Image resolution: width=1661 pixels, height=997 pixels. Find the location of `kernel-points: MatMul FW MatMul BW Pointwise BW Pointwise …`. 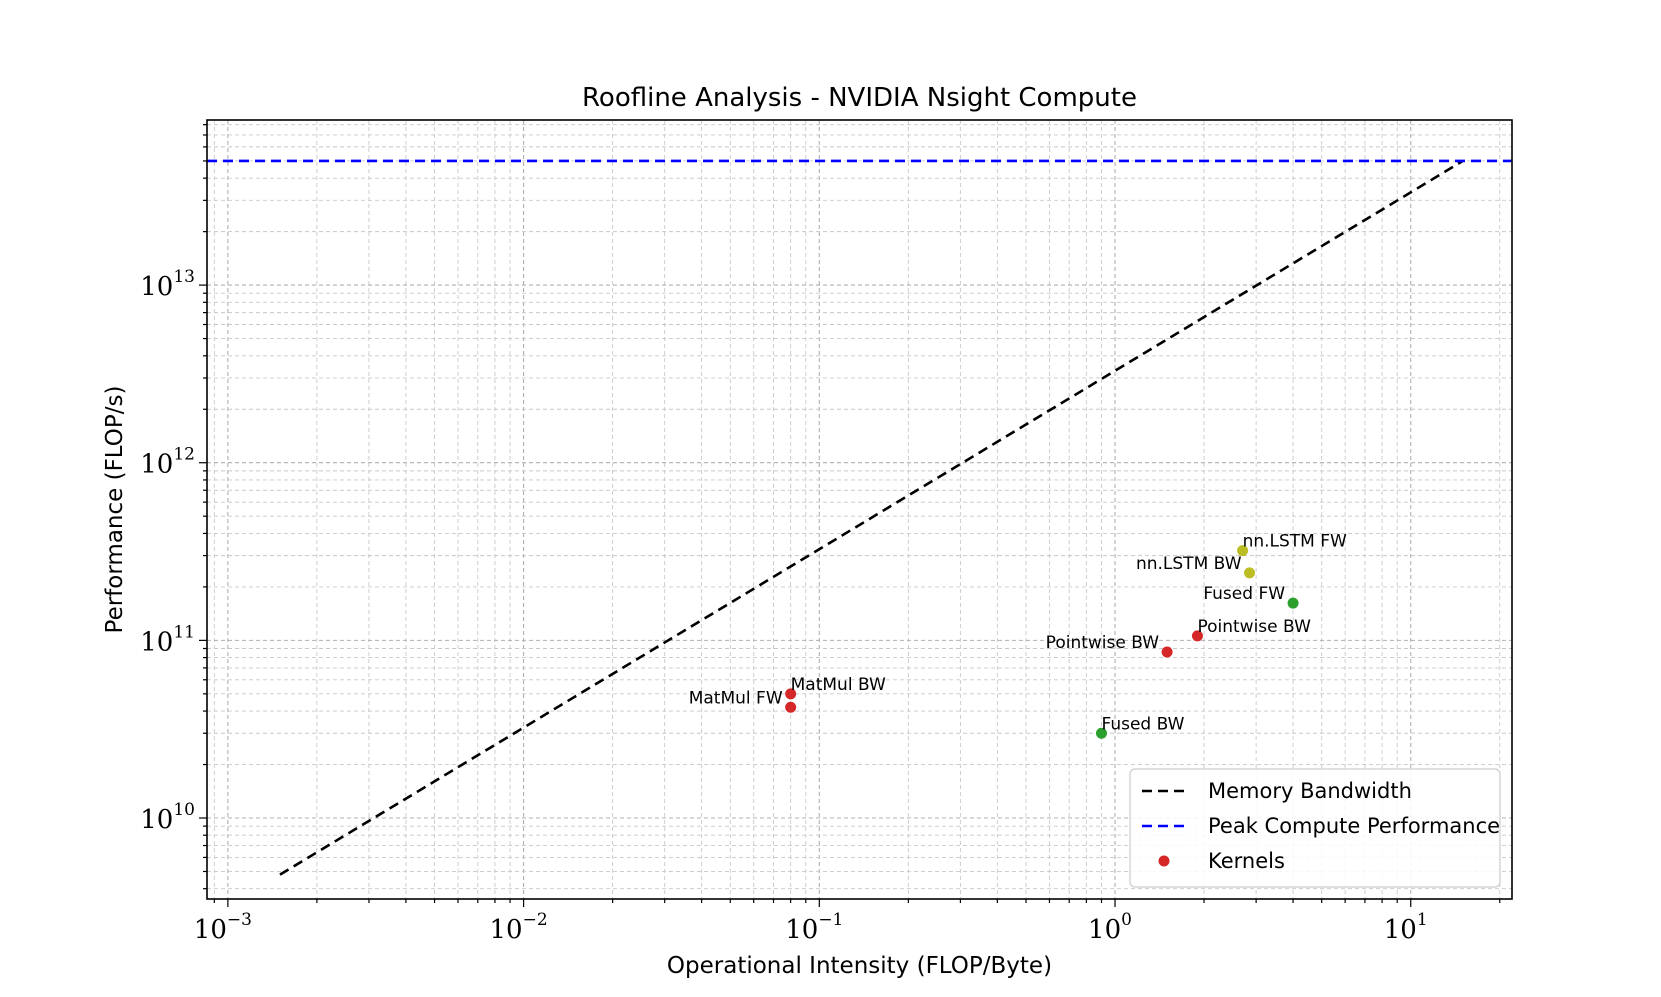

kernel-points: MatMul FW MatMul BW Pointwise BW Pointwise … is located at coordinates (1018, 635).